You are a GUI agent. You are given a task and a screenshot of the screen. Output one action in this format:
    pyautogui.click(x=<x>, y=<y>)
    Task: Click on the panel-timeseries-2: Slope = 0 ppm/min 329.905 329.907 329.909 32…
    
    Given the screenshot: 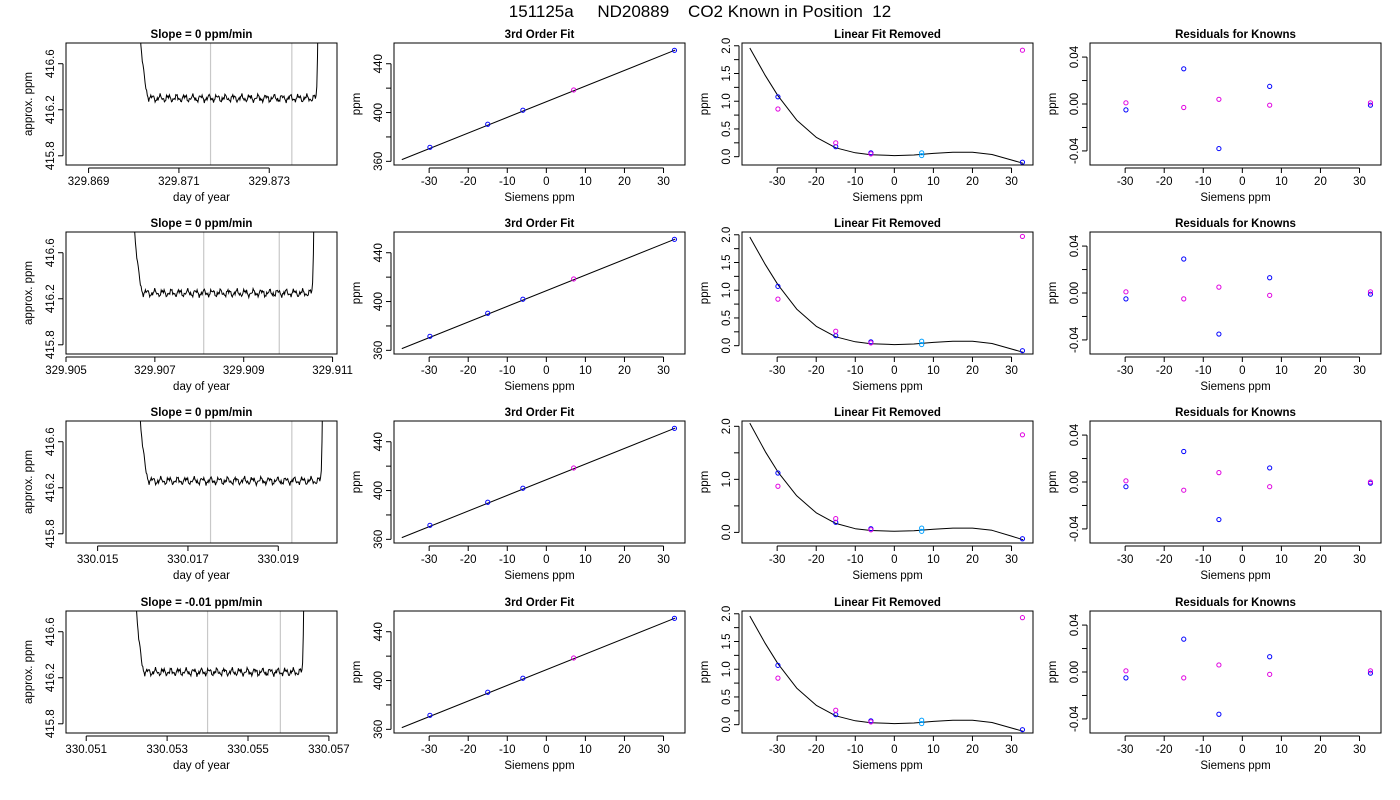 What is the action you would take?
    pyautogui.click(x=188, y=305)
    